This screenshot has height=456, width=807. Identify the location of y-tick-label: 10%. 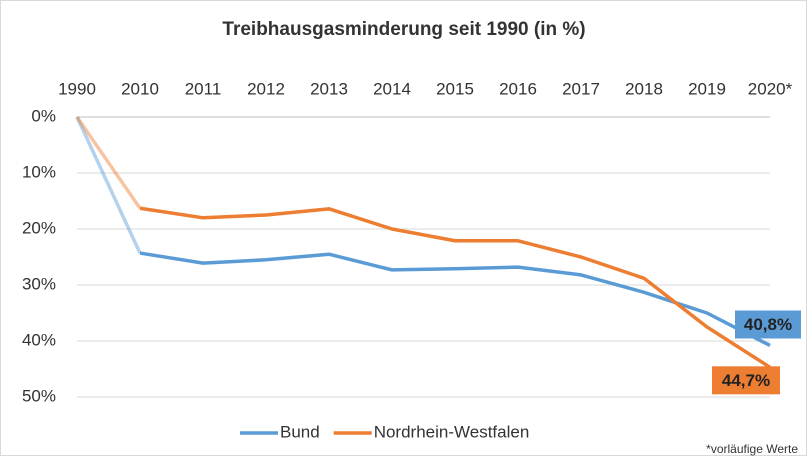
(39, 171).